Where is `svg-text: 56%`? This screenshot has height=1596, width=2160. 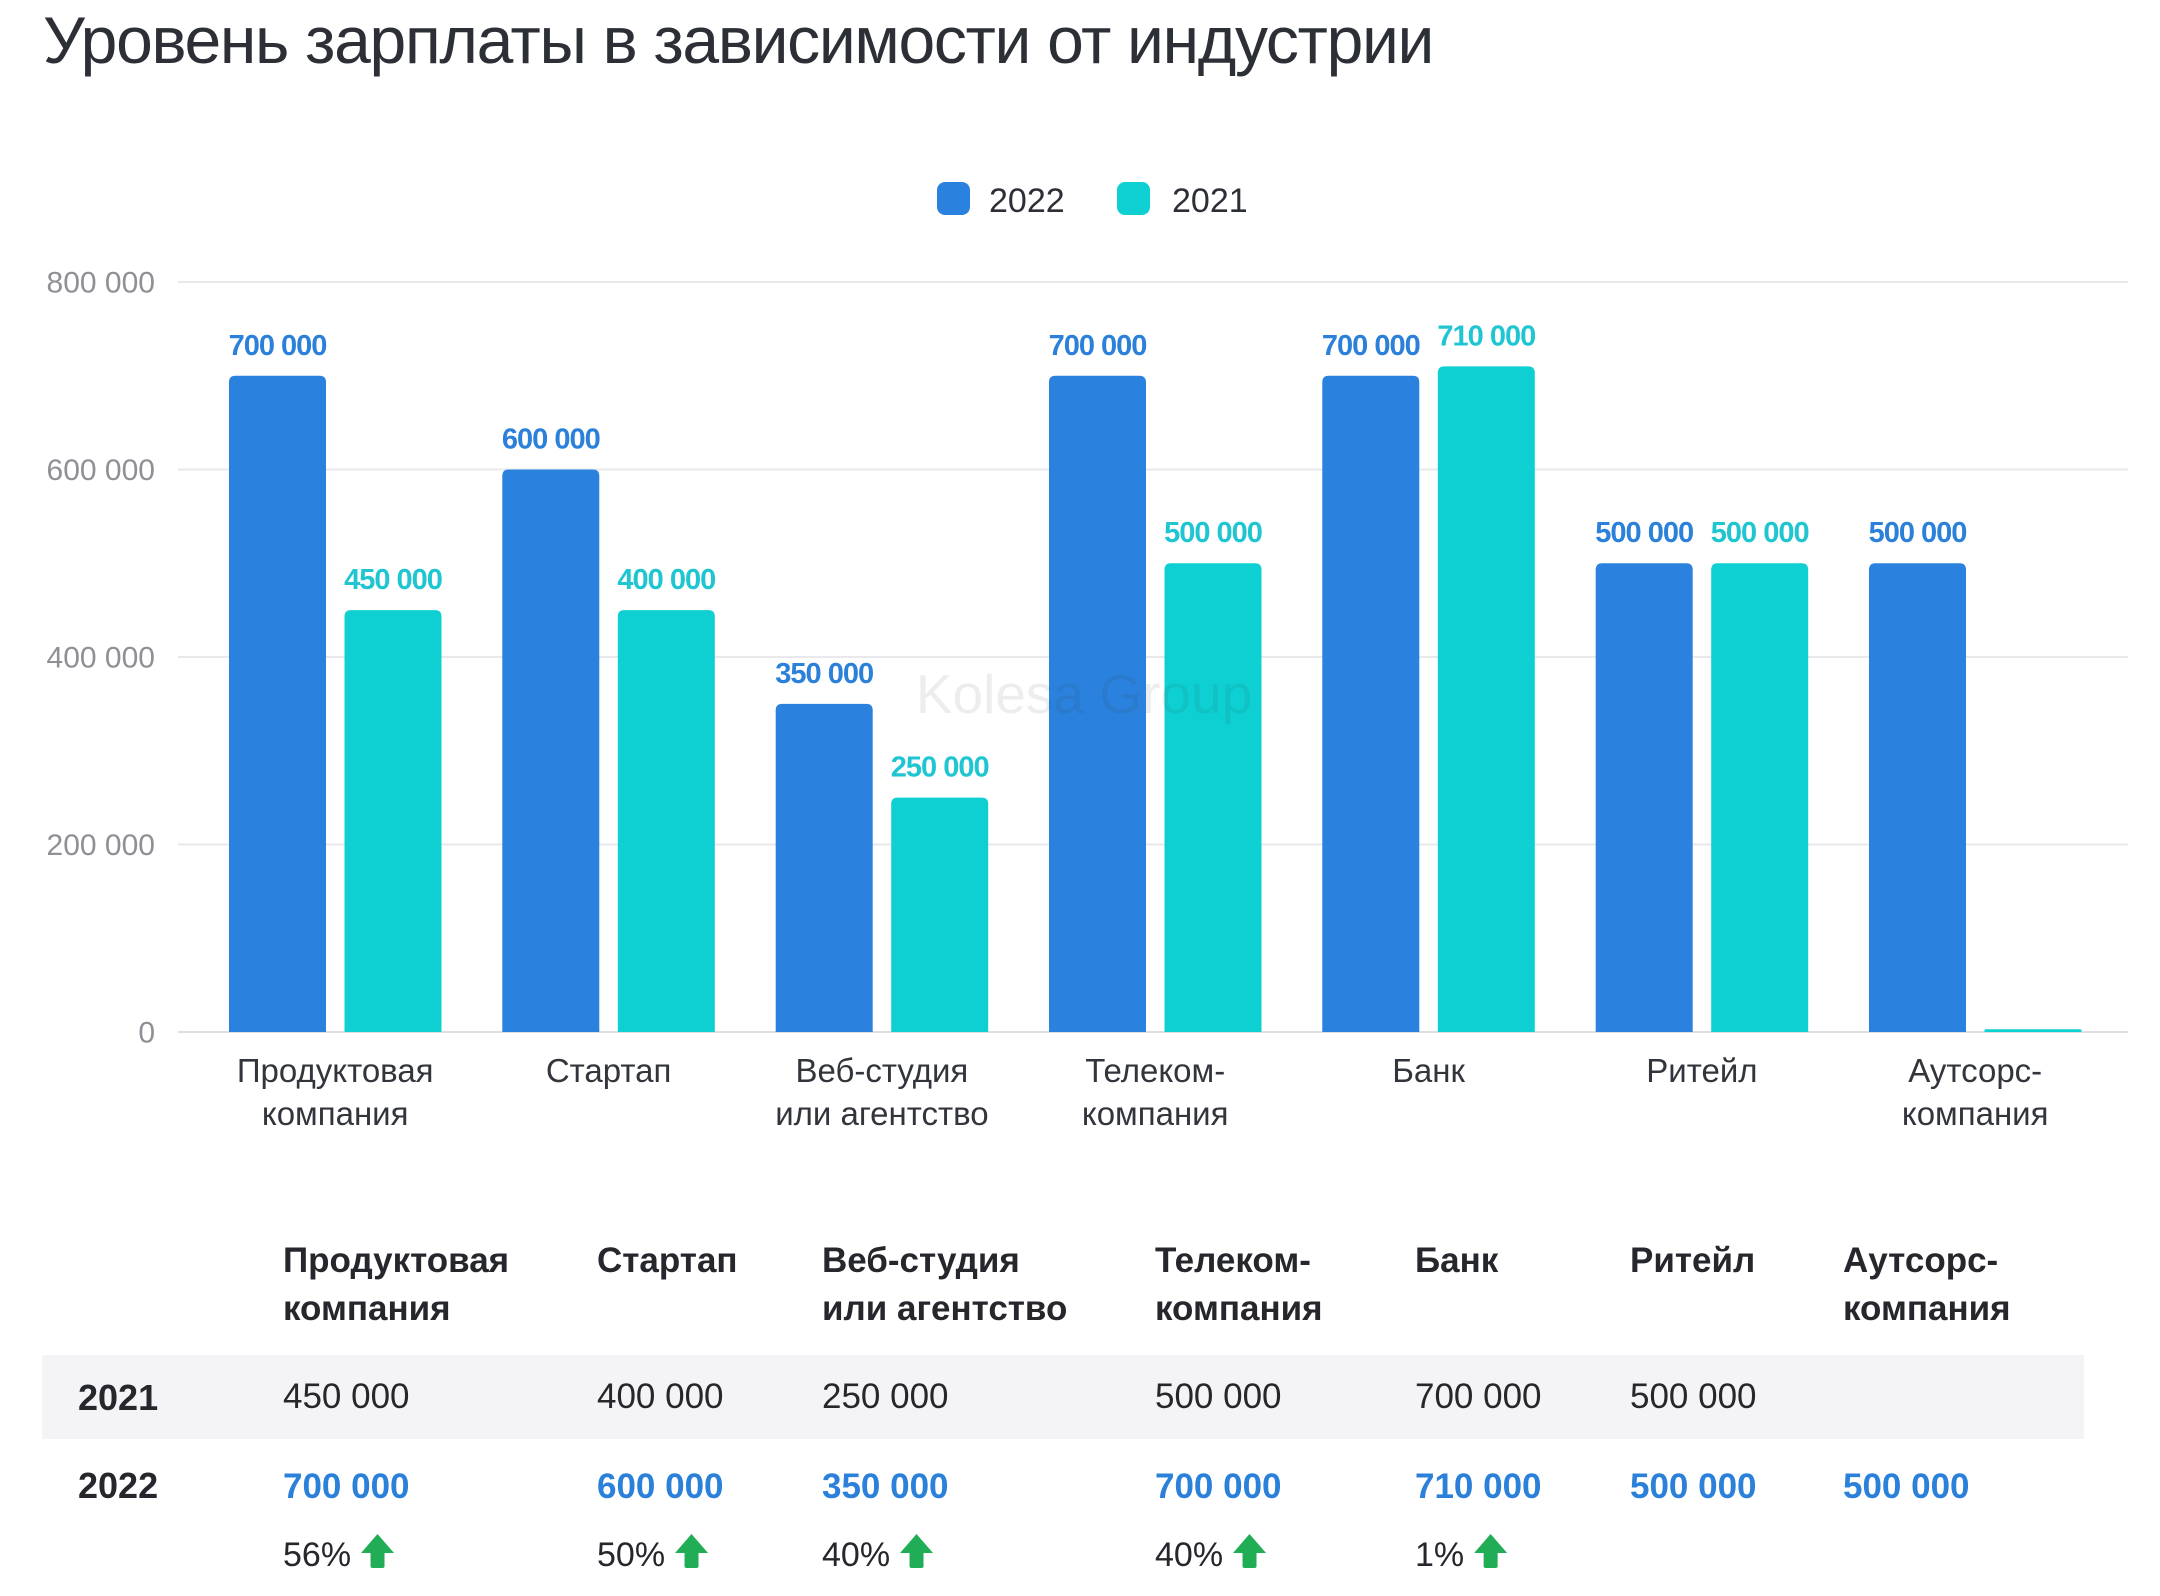
svg-text: 56% is located at coordinates (317, 1555).